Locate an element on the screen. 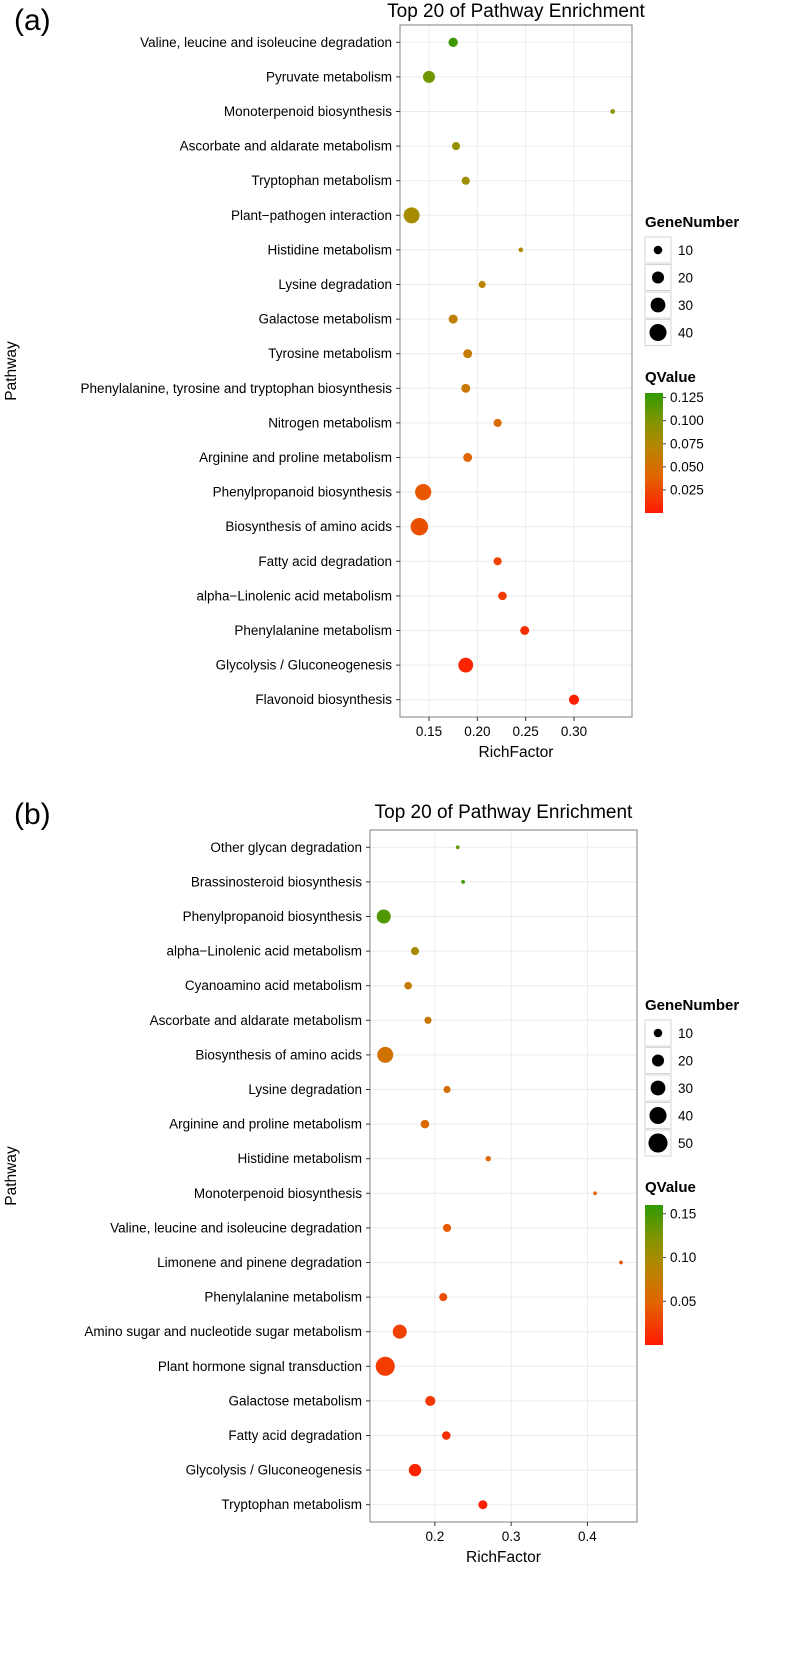 The height and width of the screenshot is (1653, 798). panel-label-b: (b) is located at coordinates (32, 814).